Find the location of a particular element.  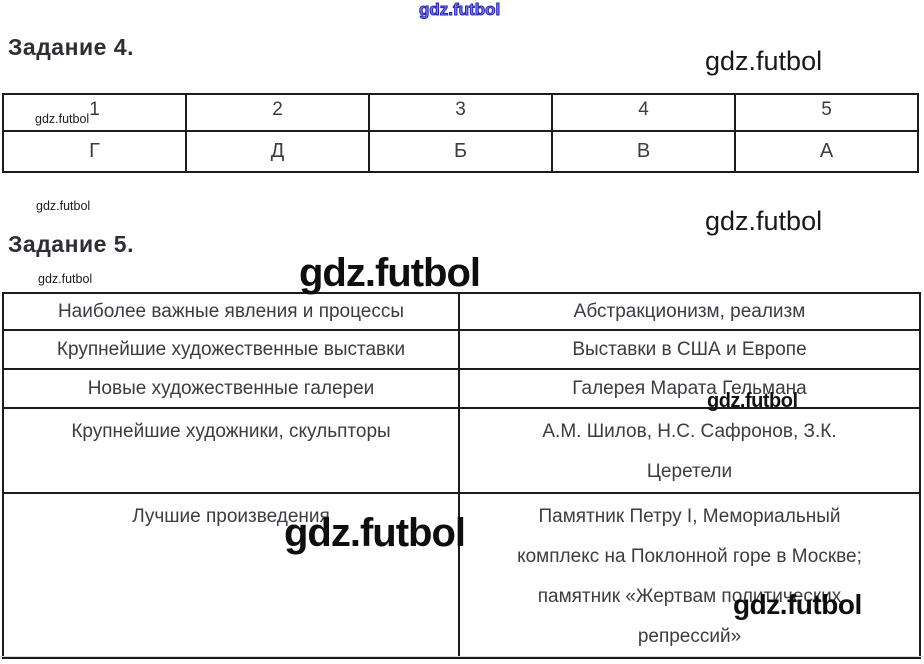

table4-header-cell: 1 is located at coordinates (94, 112).